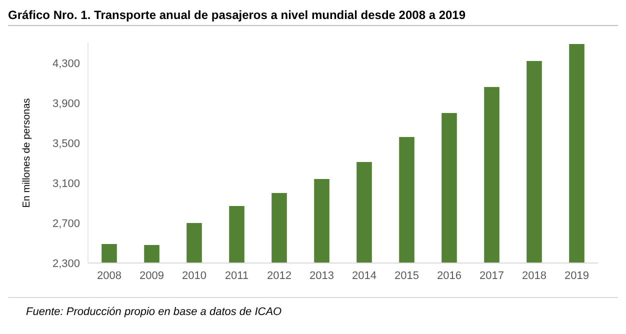  I want to click on source-note: Fuente: Producción propio en base a datos de ICAO, so click(154, 312).